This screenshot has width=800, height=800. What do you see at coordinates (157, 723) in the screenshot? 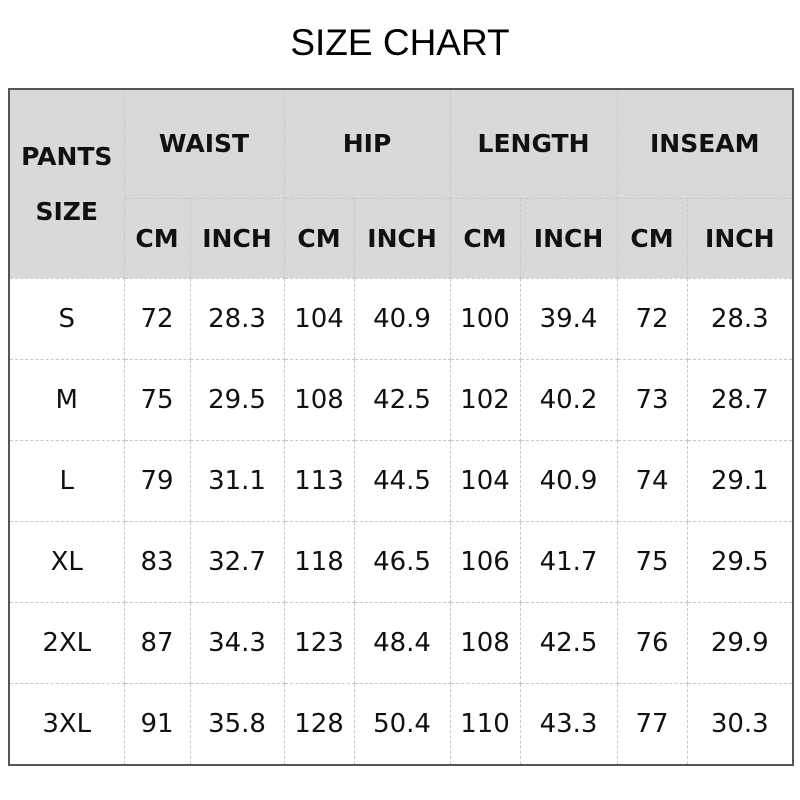
I see `measurement-cell: 91` at bounding box center [157, 723].